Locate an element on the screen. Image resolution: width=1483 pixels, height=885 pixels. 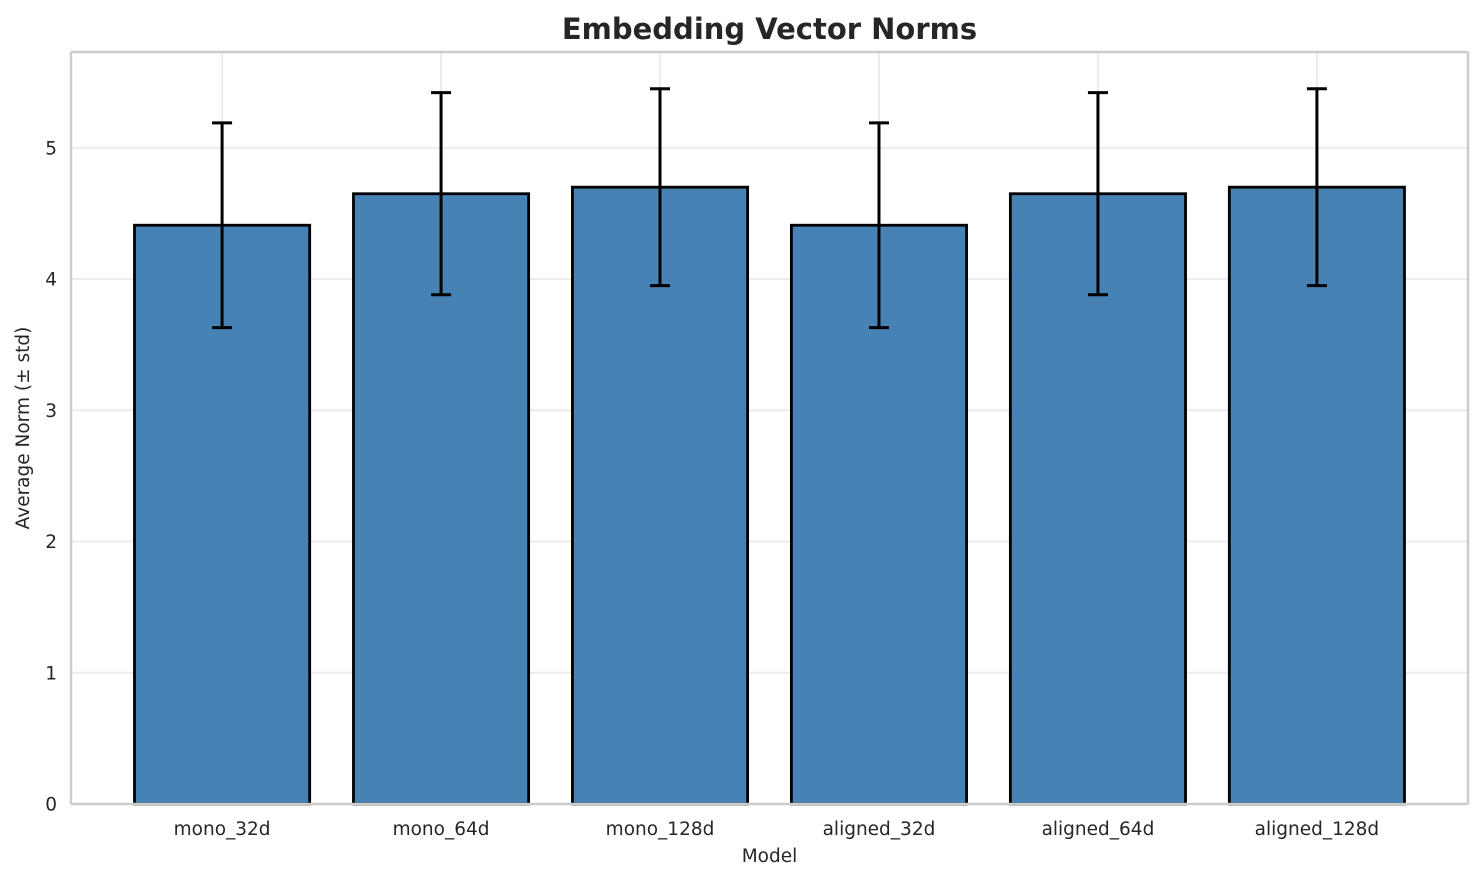
y-tick-label: 1 is located at coordinates (51, 673).